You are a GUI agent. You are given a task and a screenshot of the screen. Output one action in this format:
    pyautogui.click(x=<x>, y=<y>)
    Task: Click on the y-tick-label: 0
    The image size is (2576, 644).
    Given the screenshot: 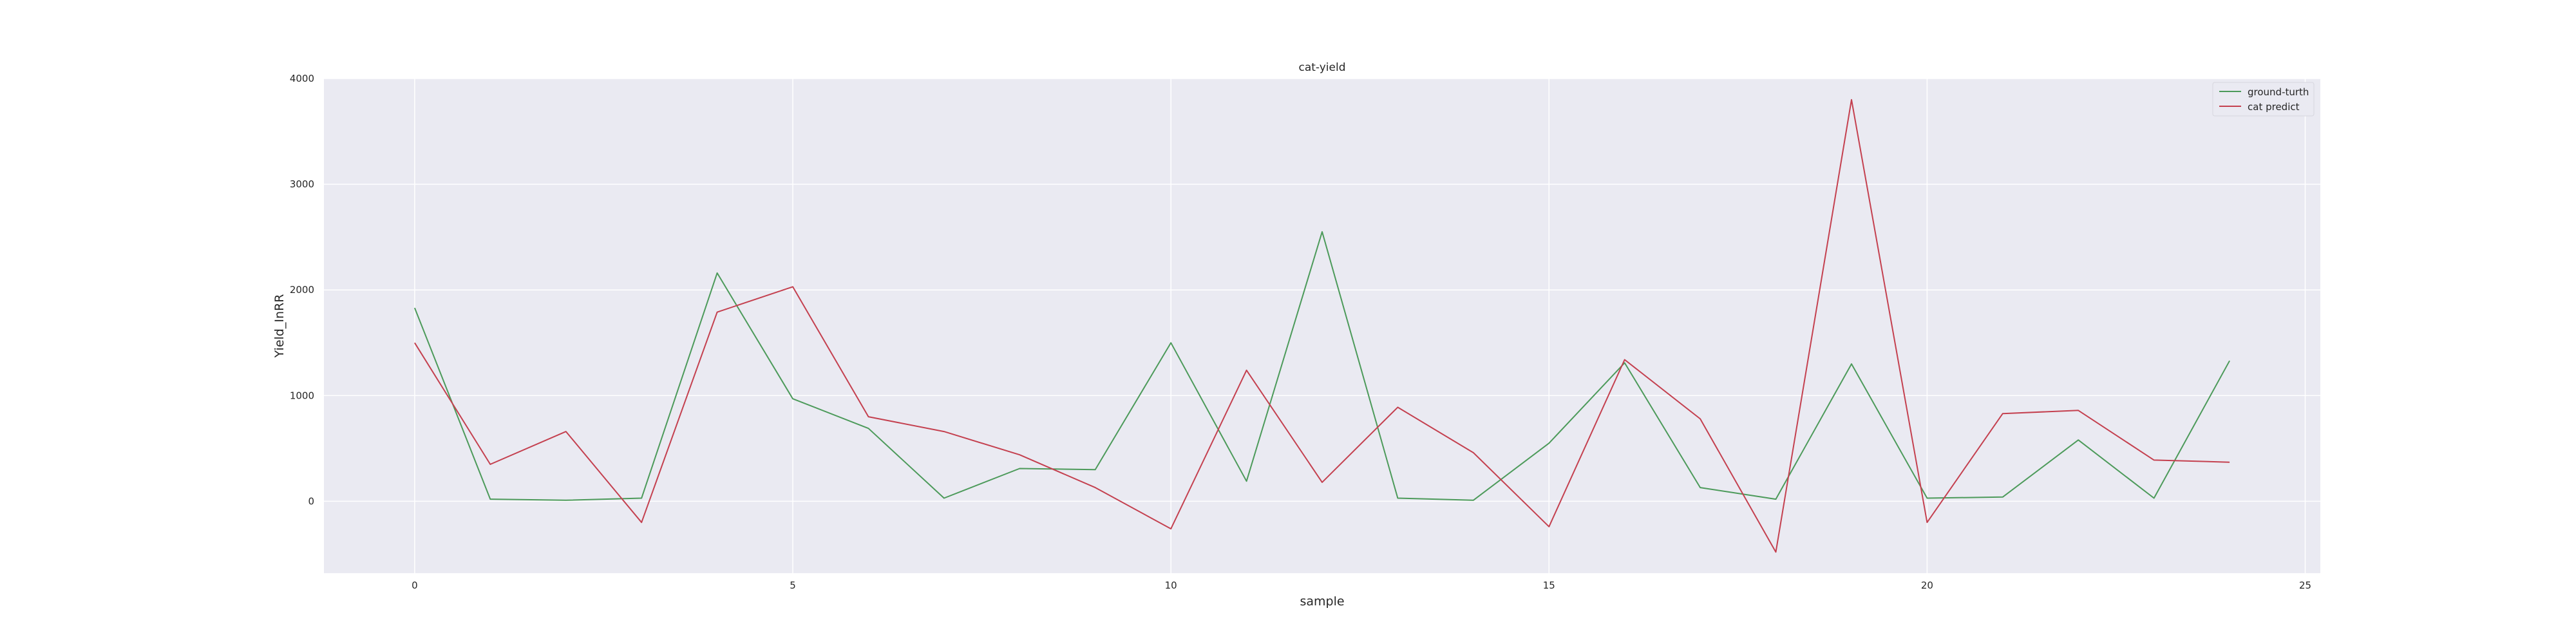 What is the action you would take?
    pyautogui.click(x=311, y=501)
    